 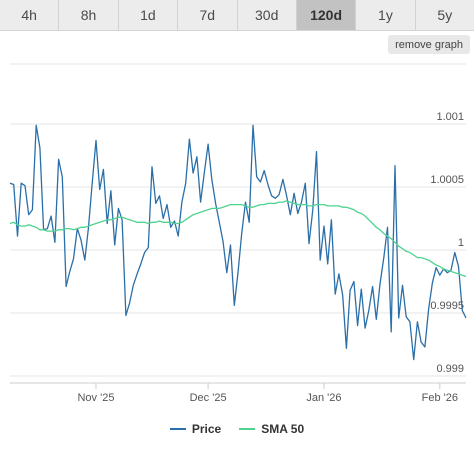 What do you see at coordinates (95, 398) in the screenshot?
I see `x-tick-label: Nov '25` at bounding box center [95, 398].